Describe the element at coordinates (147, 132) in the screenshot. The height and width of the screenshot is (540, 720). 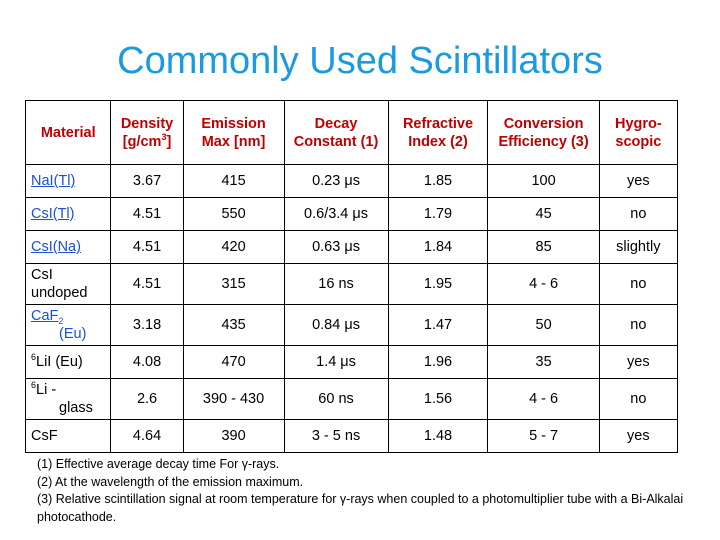
I see `header-density: Density [g/cm3]` at that location.